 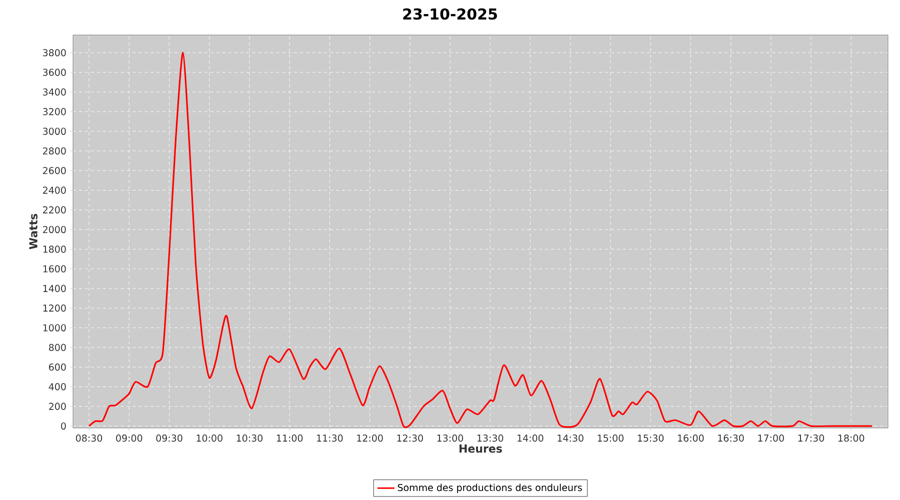 What do you see at coordinates (54, 52) in the screenshot?
I see `y-tick-label: 3800` at bounding box center [54, 52].